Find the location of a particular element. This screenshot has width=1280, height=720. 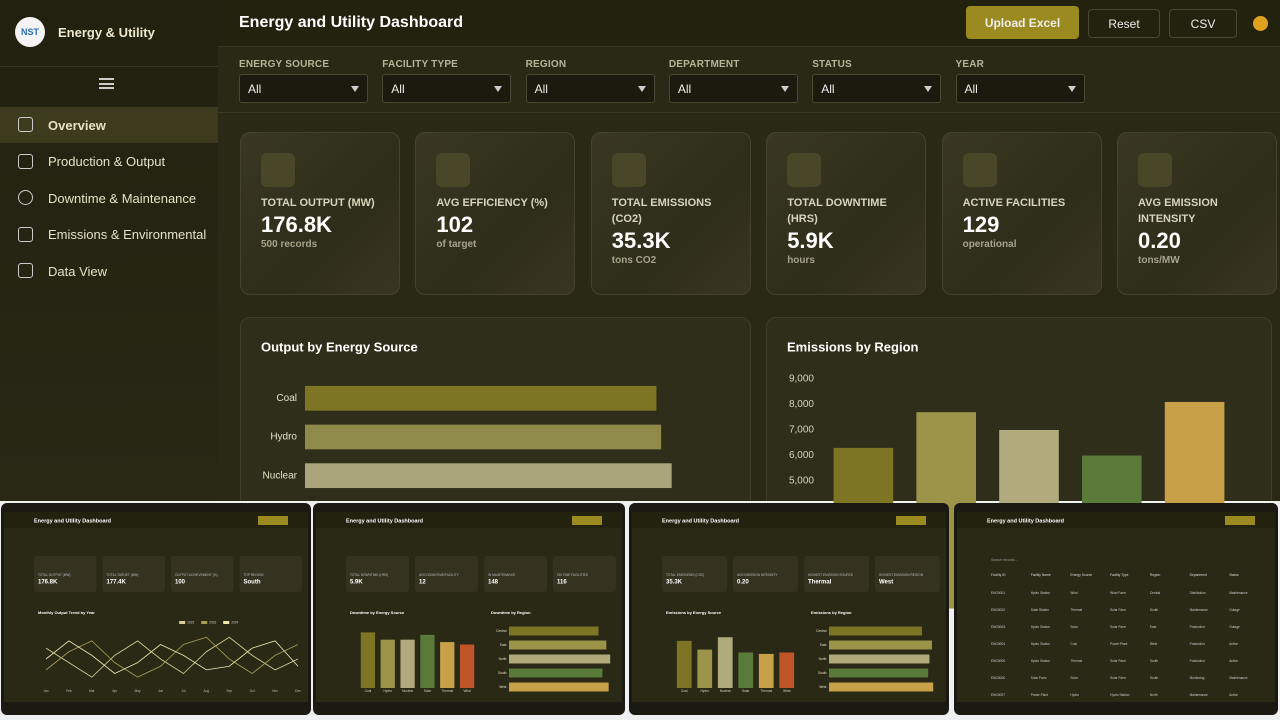

table-cell: Power Plant is located at coordinates (1118, 644).